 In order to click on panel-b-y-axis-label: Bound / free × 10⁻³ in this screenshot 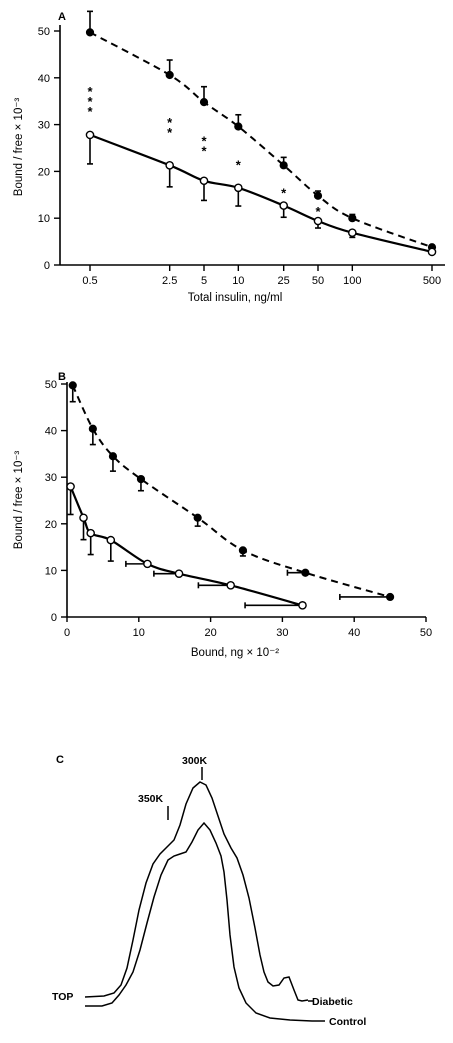, I will do `click(19, 500)`.